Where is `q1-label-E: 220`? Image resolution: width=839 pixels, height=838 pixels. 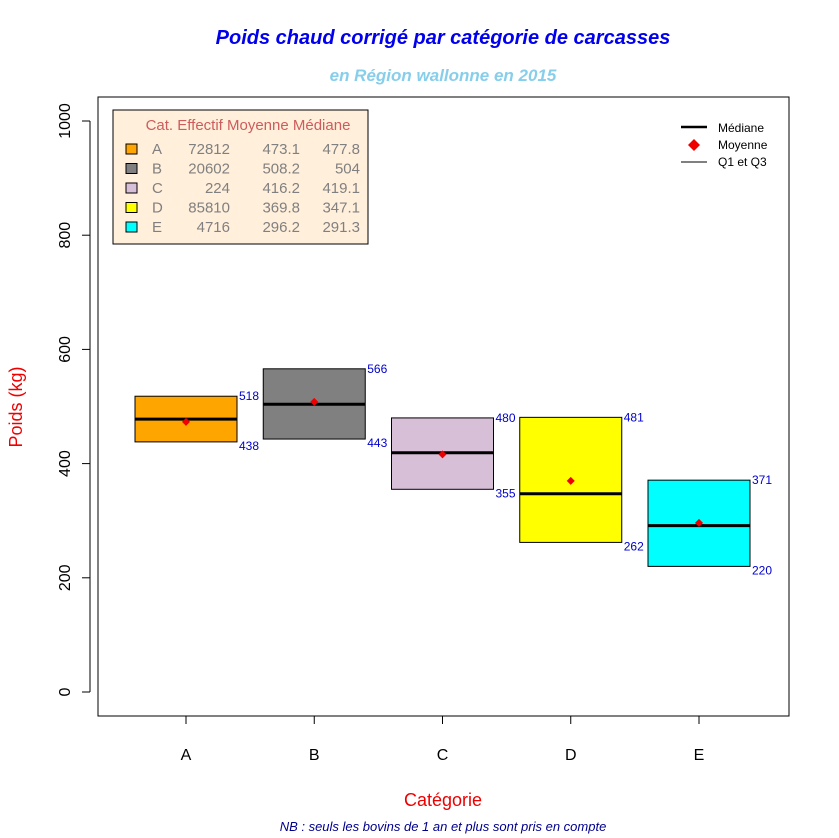 q1-label-E: 220 is located at coordinates (762, 570).